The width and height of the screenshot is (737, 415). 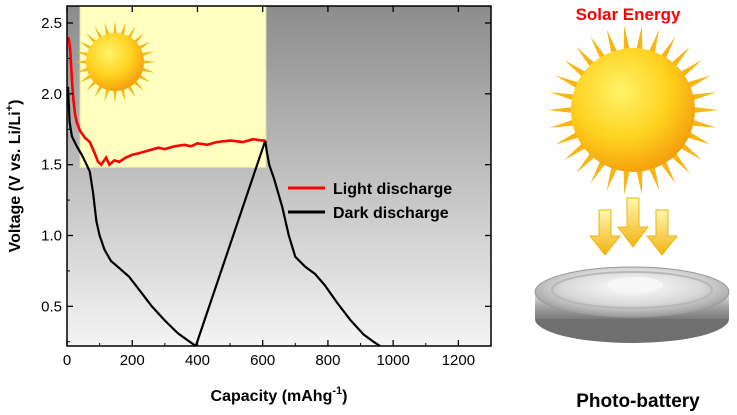 What do you see at coordinates (391, 213) in the screenshot?
I see `legend-label-dark: Dark discharge` at bounding box center [391, 213].